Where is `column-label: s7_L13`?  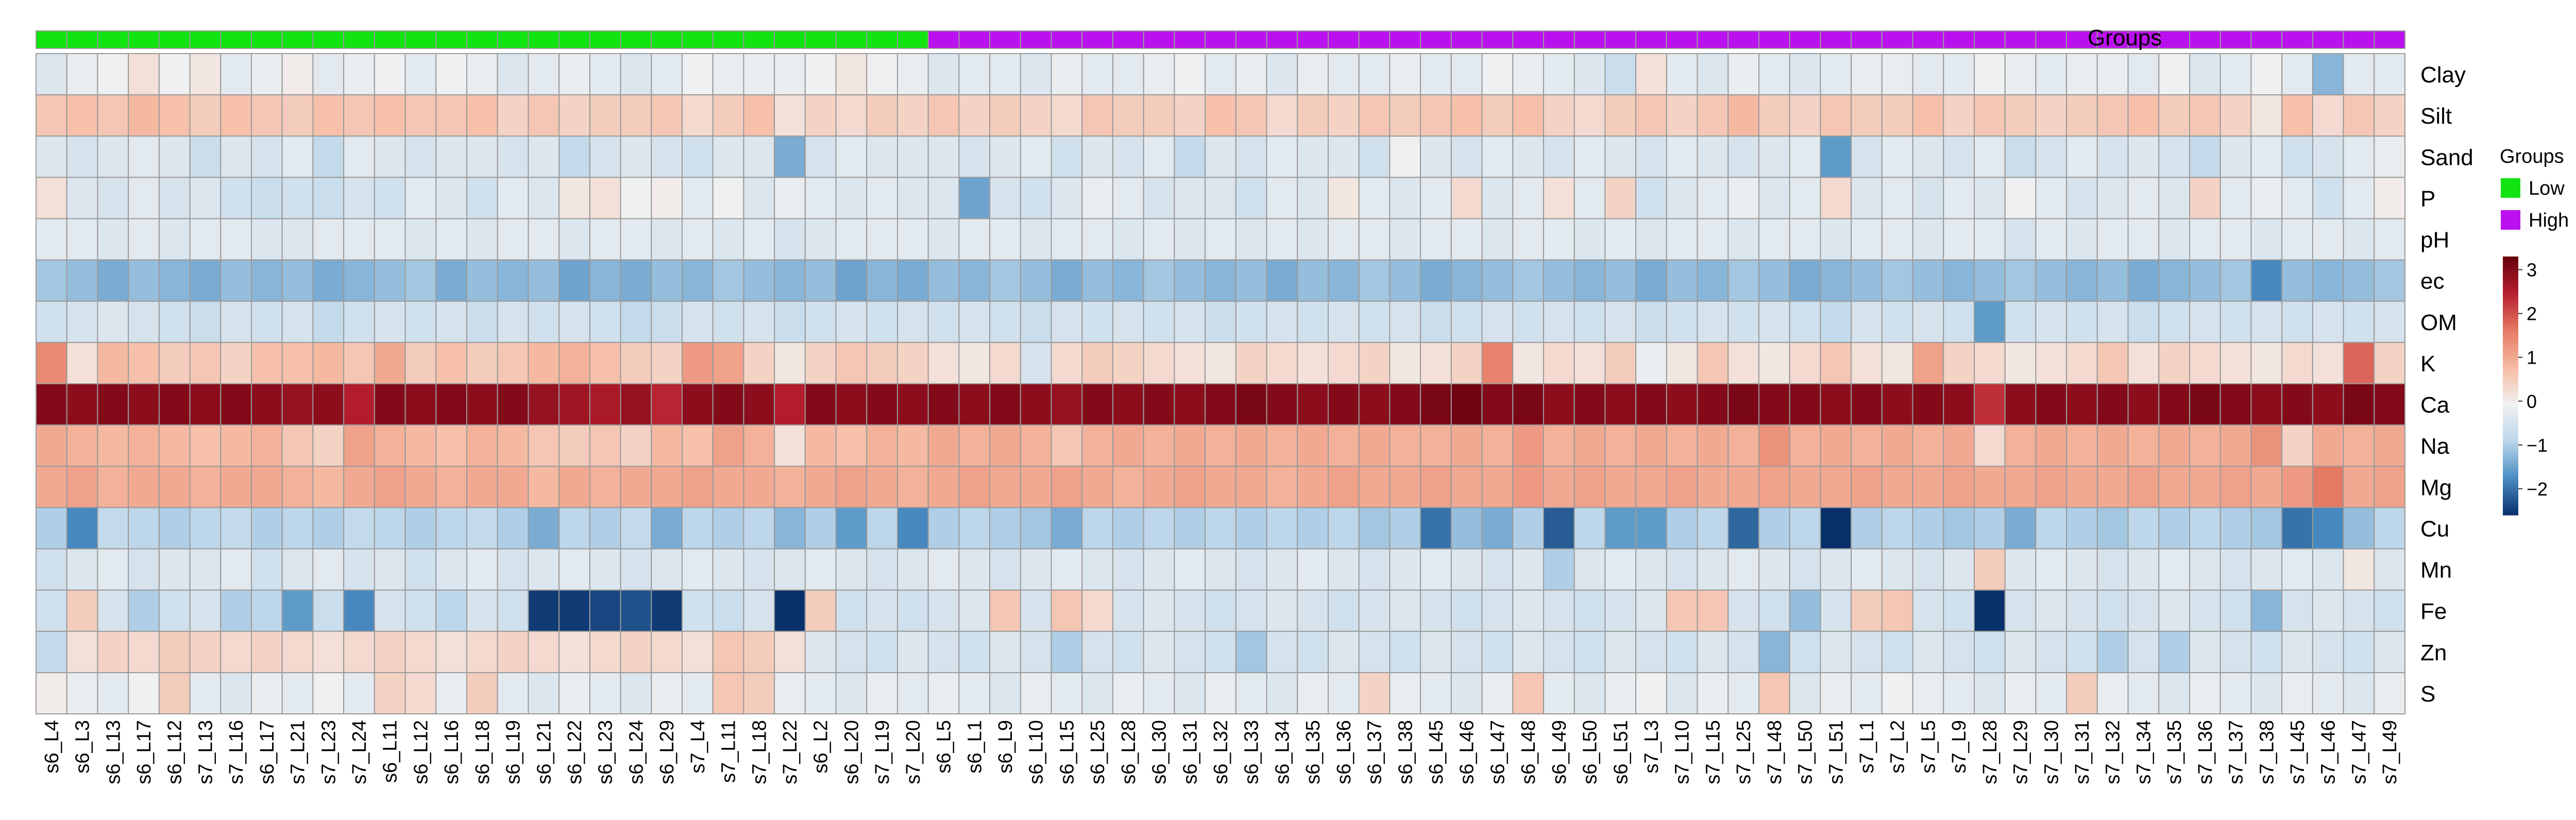
column-label: s7_L13 is located at coordinates (205, 752).